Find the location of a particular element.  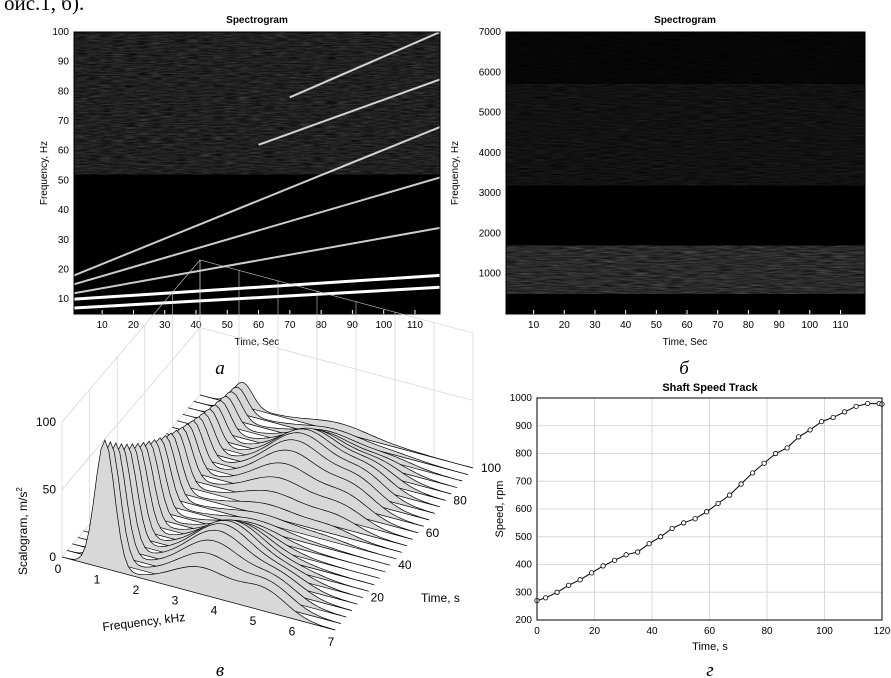

spectrogram-a-xtick-label: 80 is located at coordinates (322, 325).